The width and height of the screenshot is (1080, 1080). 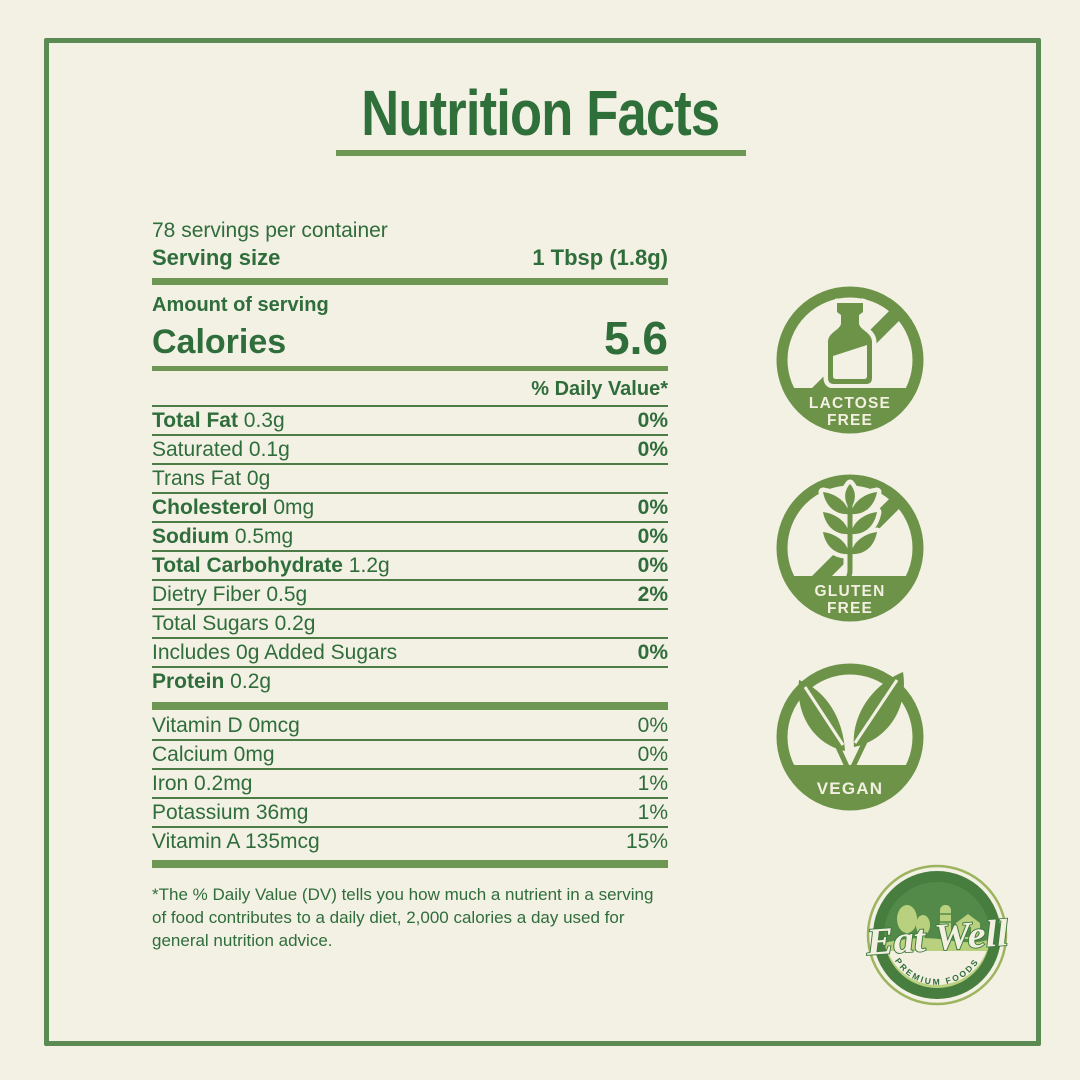 What do you see at coordinates (410, 624) in the screenshot?
I see `table-row: Total Sugars 0.2g` at bounding box center [410, 624].